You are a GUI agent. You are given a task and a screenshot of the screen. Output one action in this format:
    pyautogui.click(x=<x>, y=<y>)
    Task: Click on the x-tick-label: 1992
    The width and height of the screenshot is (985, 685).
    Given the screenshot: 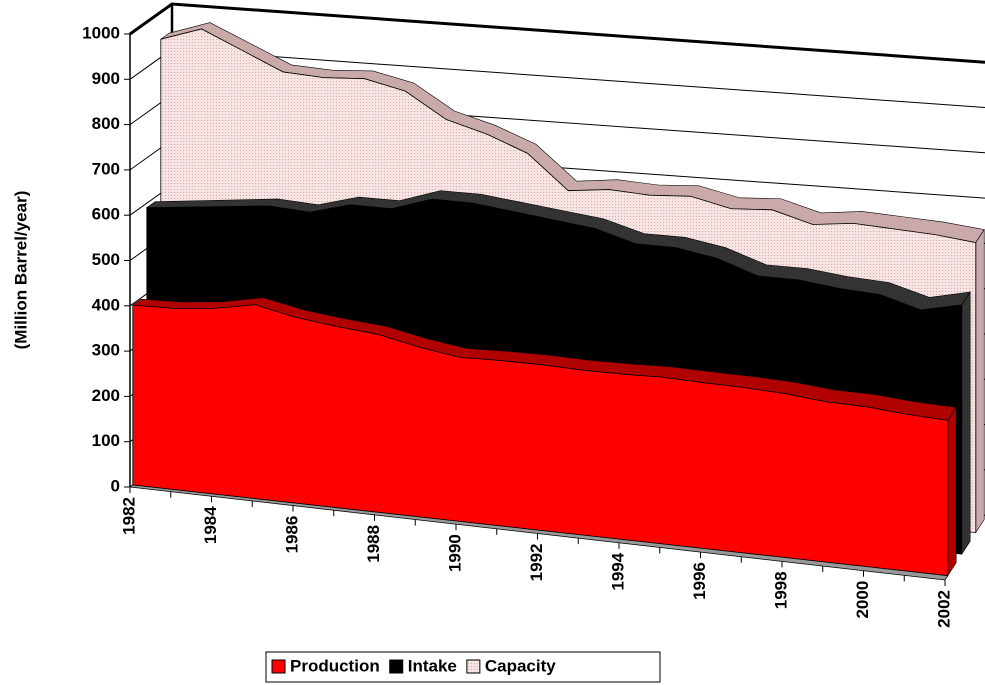 What is the action you would take?
    pyautogui.click(x=536, y=563)
    